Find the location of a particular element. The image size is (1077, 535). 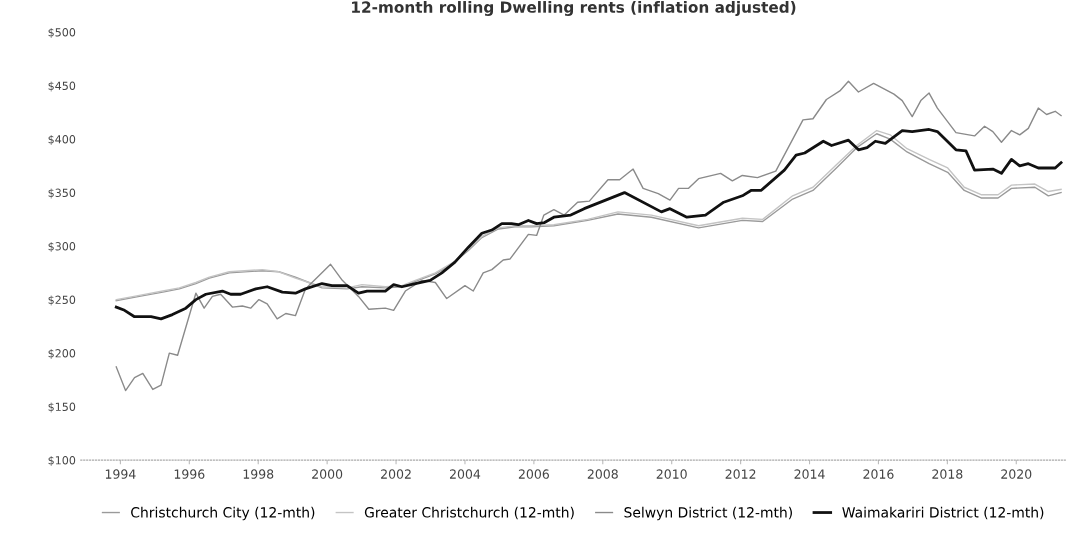

y-tick-label: $100 is located at coordinates (62, 460).